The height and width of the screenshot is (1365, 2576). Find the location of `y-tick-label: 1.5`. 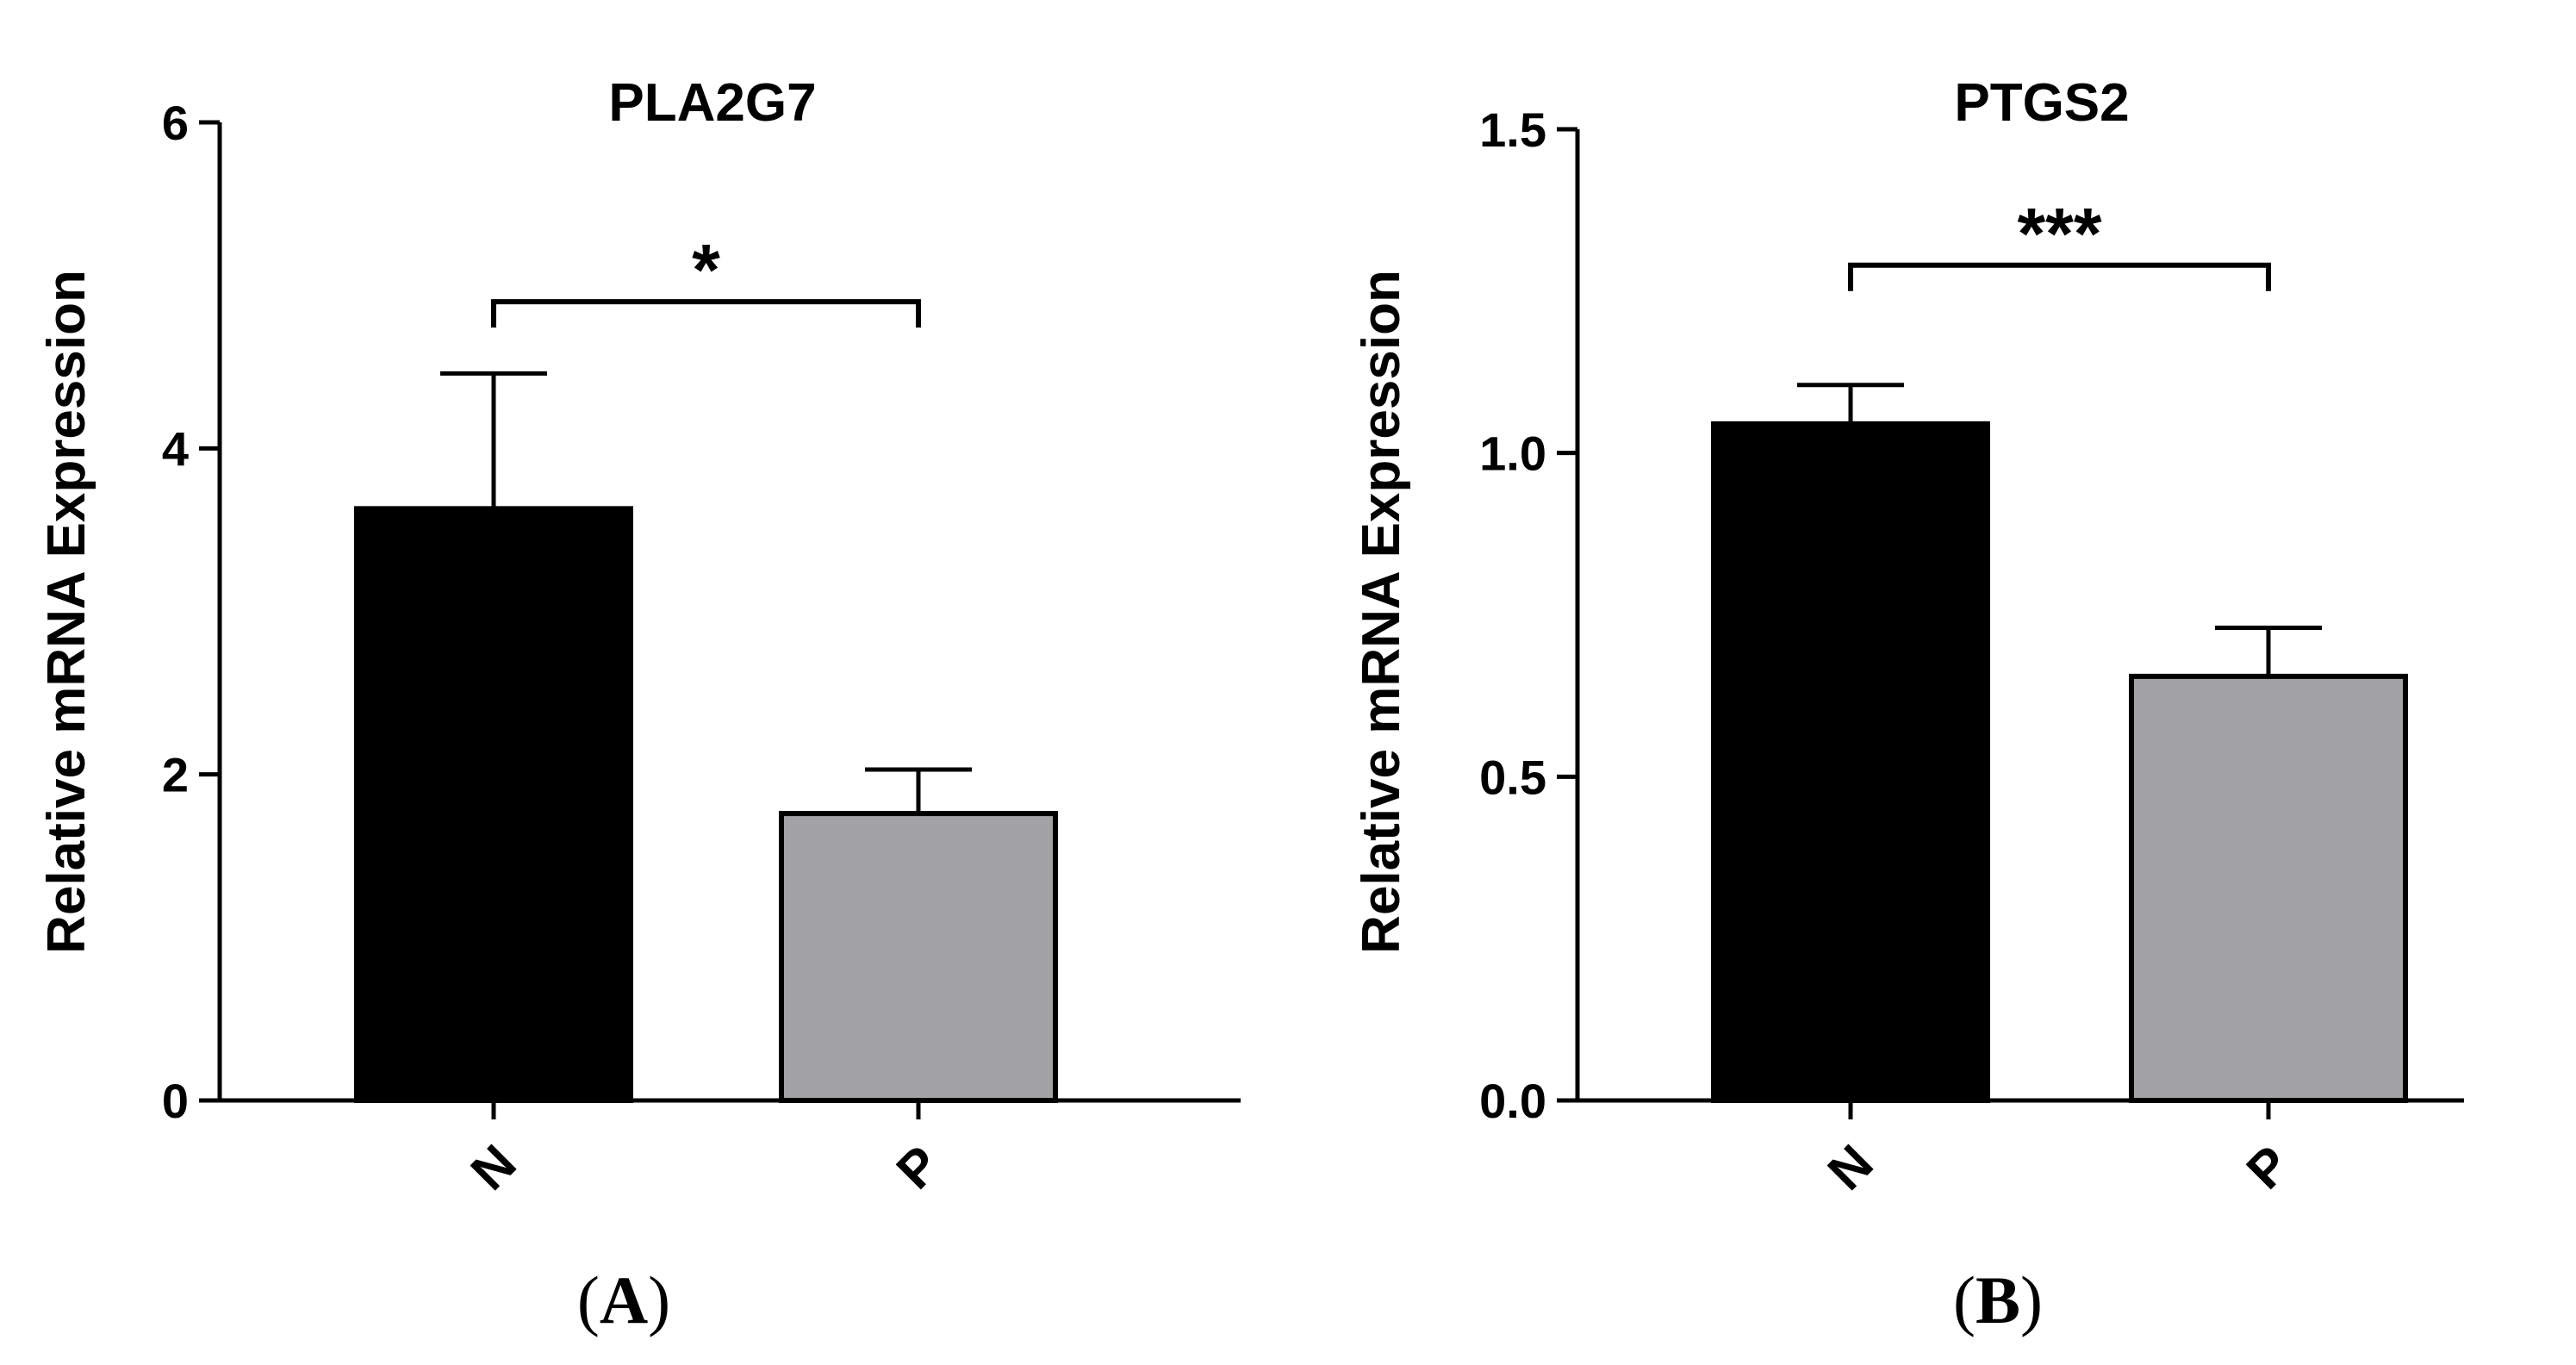

y-tick-label: 1.5 is located at coordinates (1513, 130).